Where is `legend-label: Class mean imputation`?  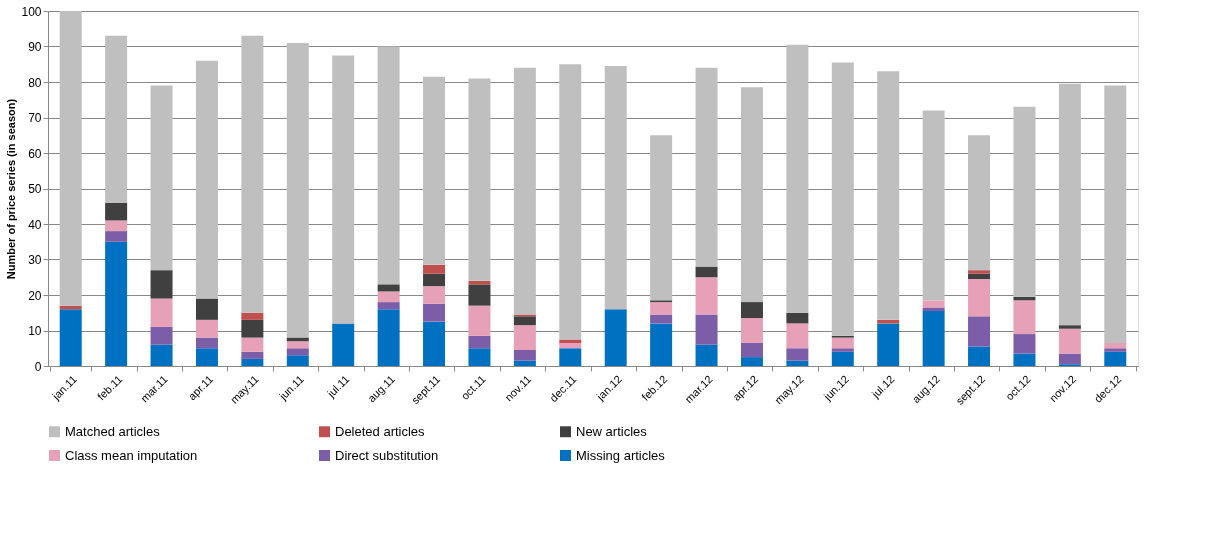
legend-label: Class mean imputation is located at coordinates (131, 455).